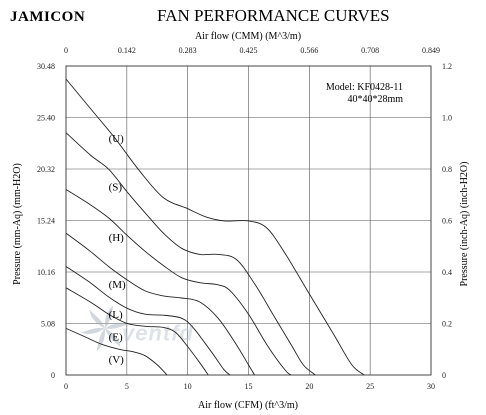 The height and width of the screenshot is (415, 486). I want to click on y-tick-label-right: 0.8, so click(447, 169).